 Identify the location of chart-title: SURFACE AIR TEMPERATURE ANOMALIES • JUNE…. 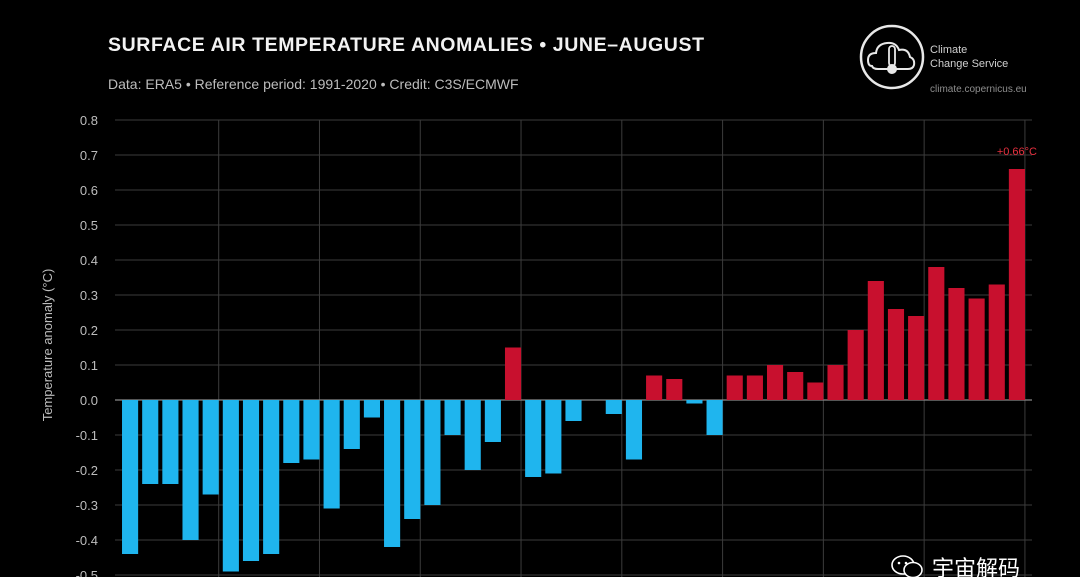
(406, 45).